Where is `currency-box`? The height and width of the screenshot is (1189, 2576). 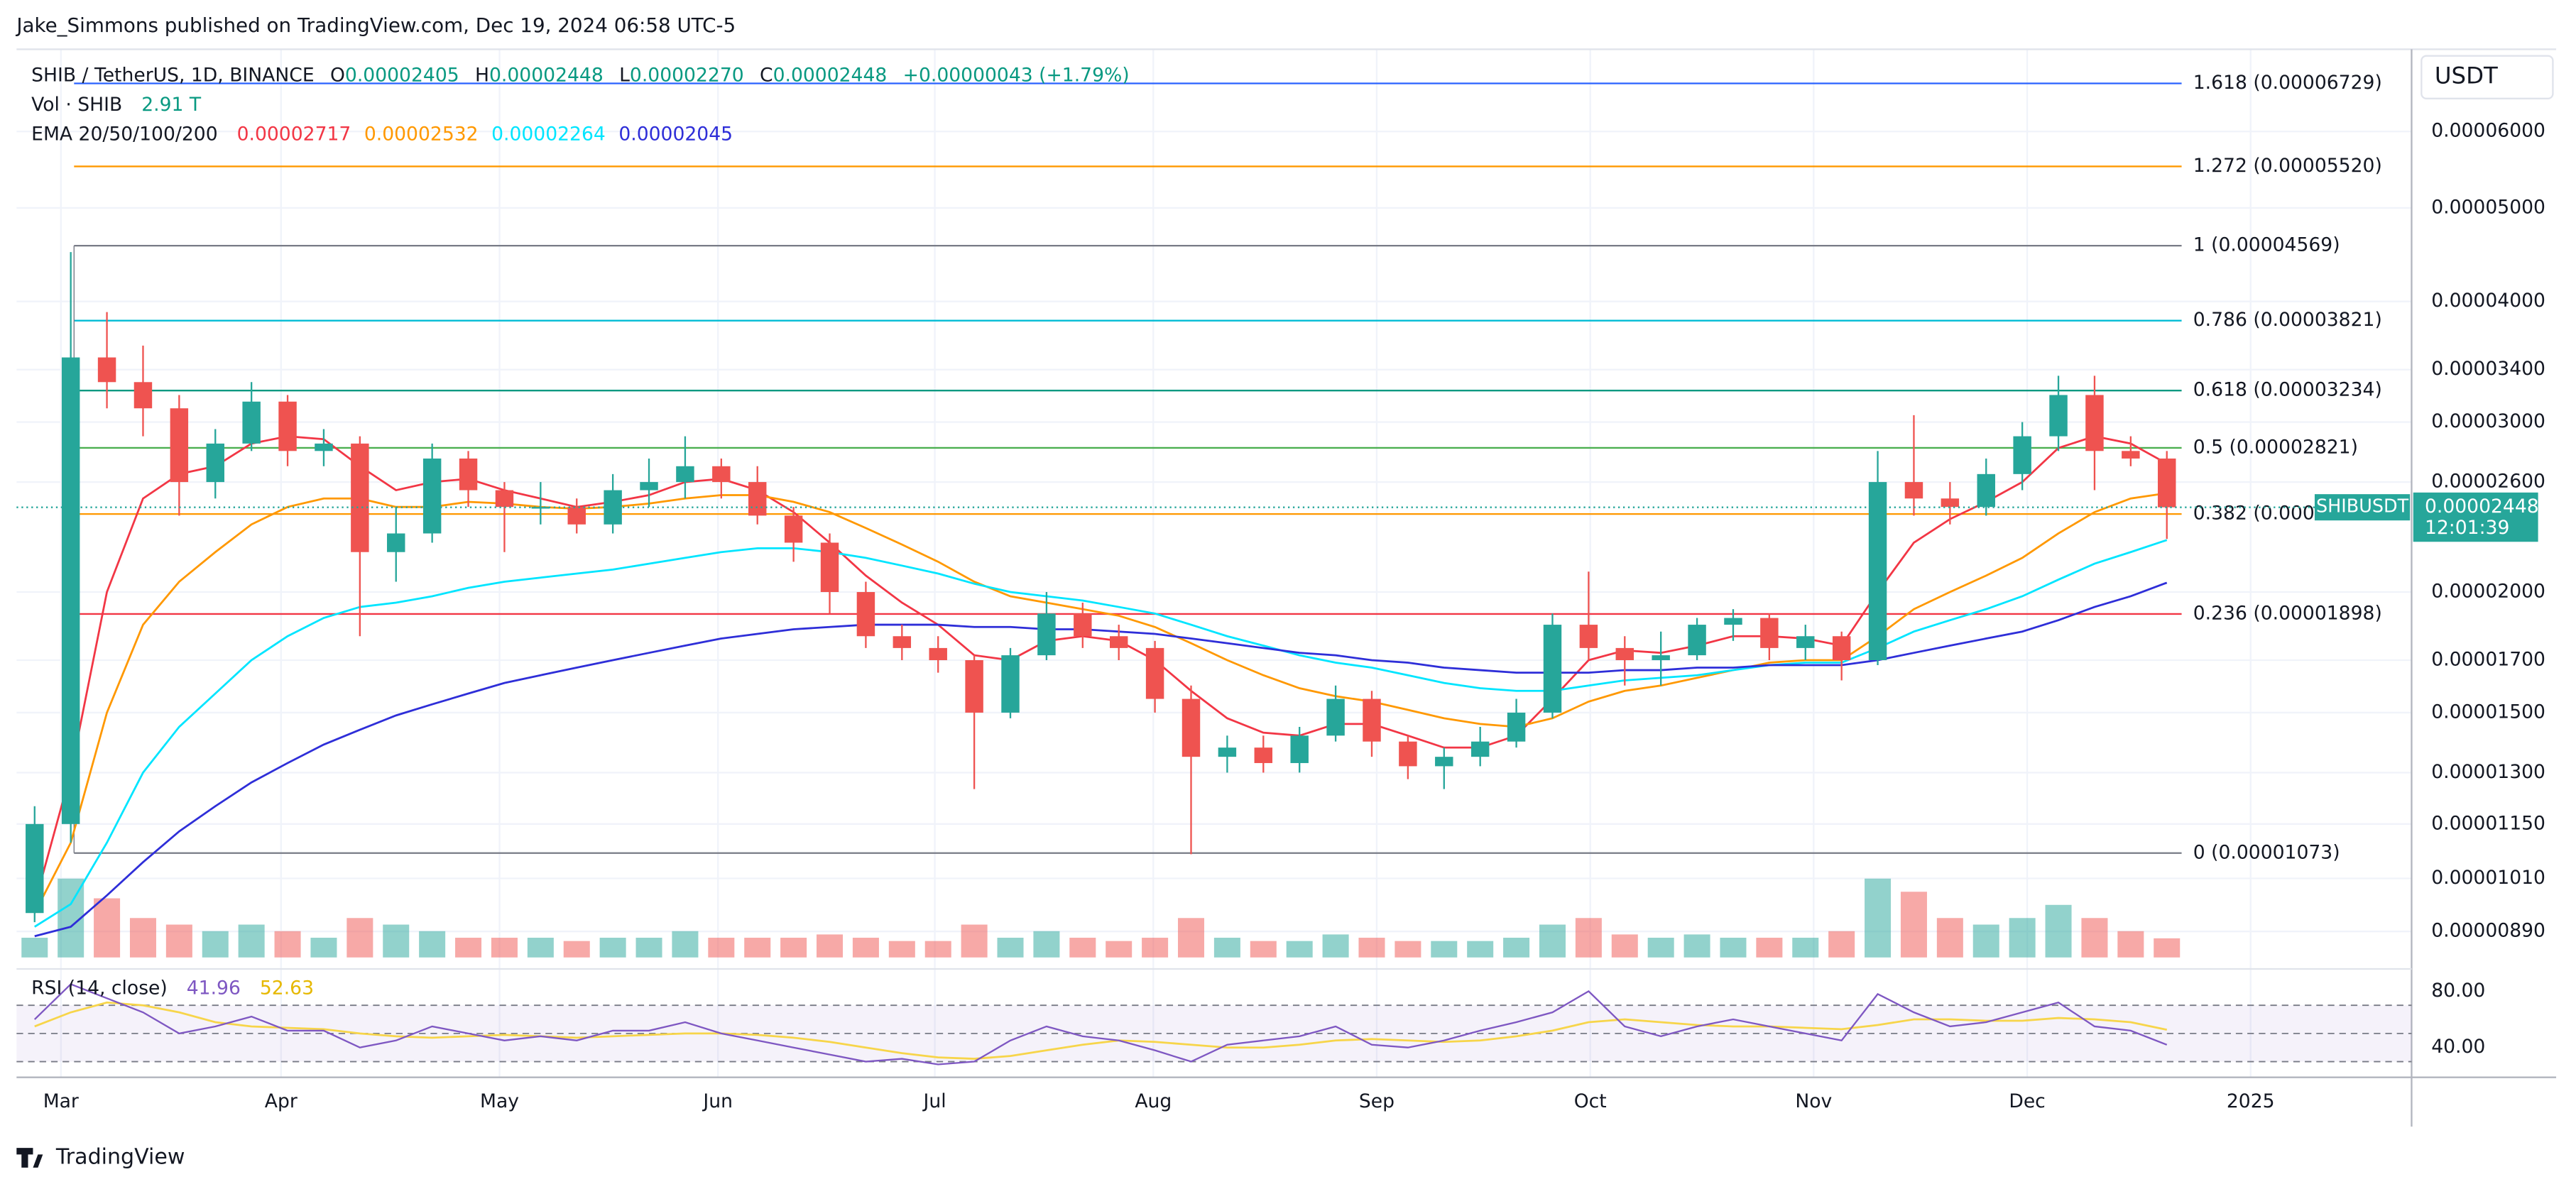 currency-box is located at coordinates (2487, 77).